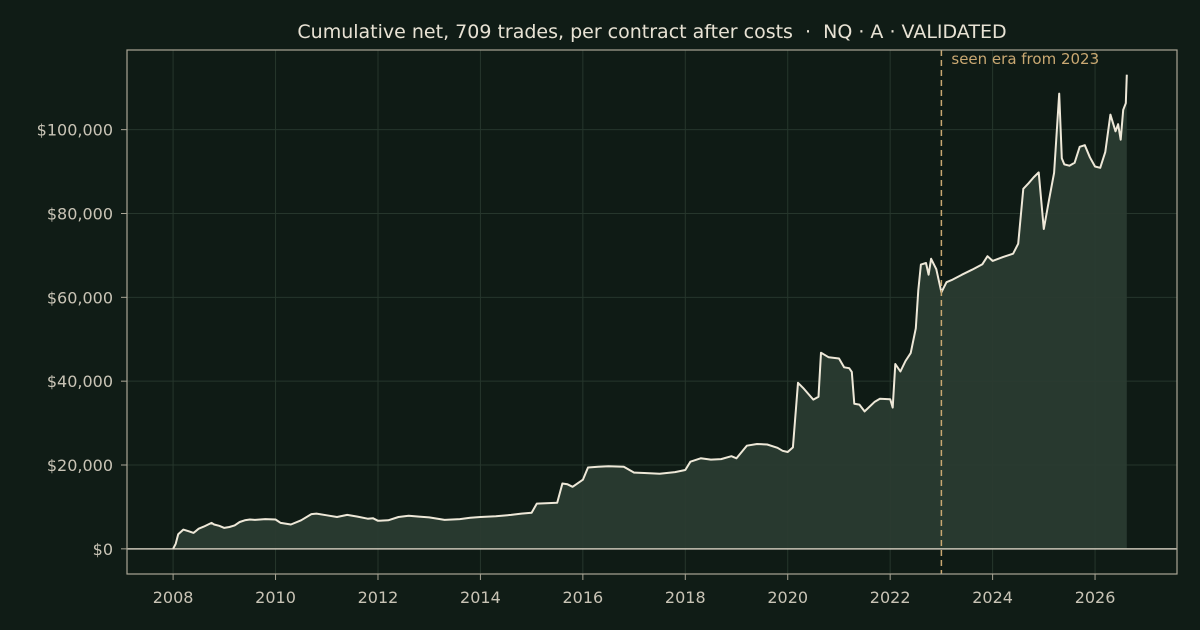  What do you see at coordinates (275, 597) in the screenshot?
I see `x-tick-label: 2010` at bounding box center [275, 597].